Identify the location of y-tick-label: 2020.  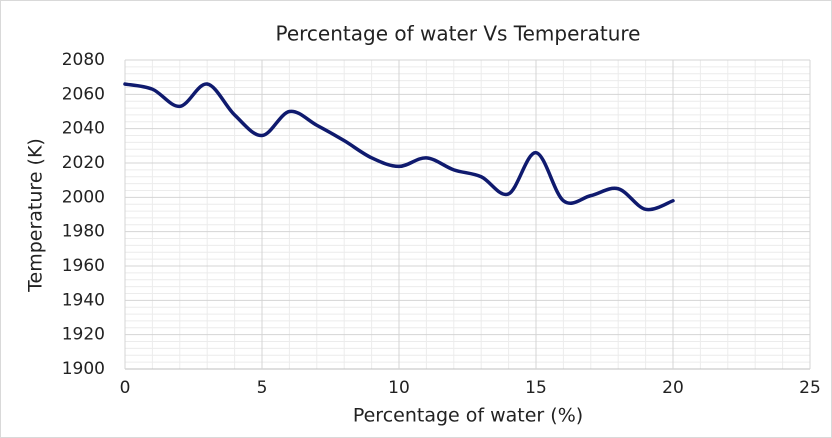
(83, 163).